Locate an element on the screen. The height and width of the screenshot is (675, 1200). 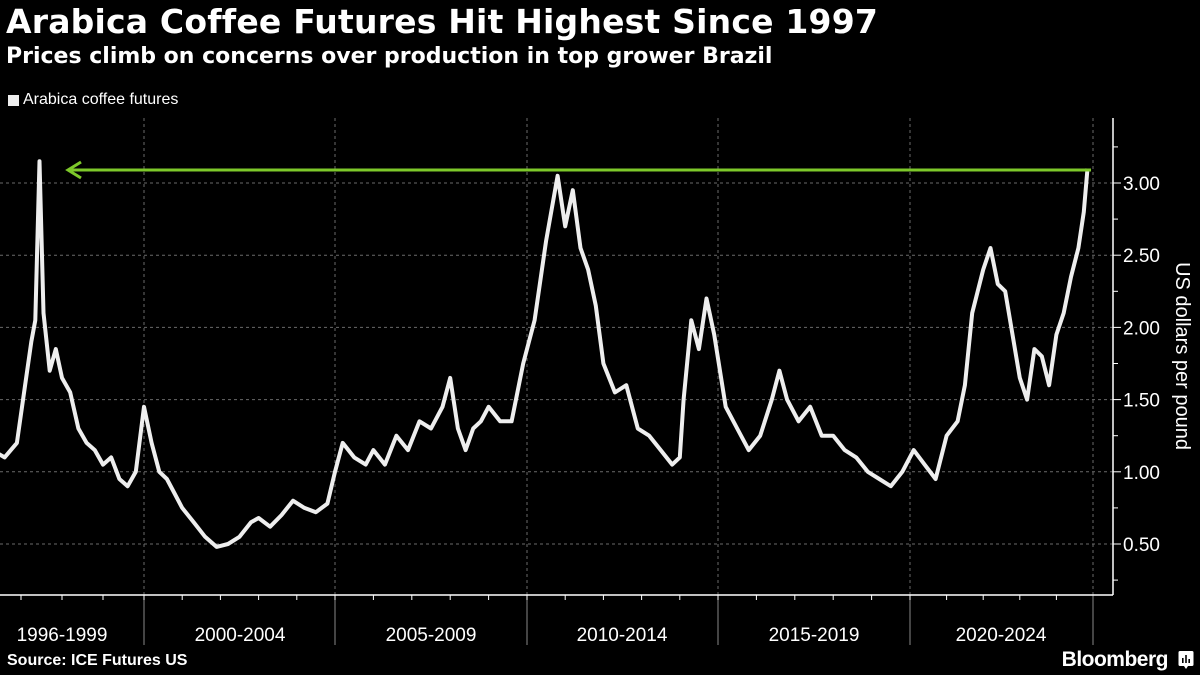
svg-text: 2.00 is located at coordinates (1141, 328).